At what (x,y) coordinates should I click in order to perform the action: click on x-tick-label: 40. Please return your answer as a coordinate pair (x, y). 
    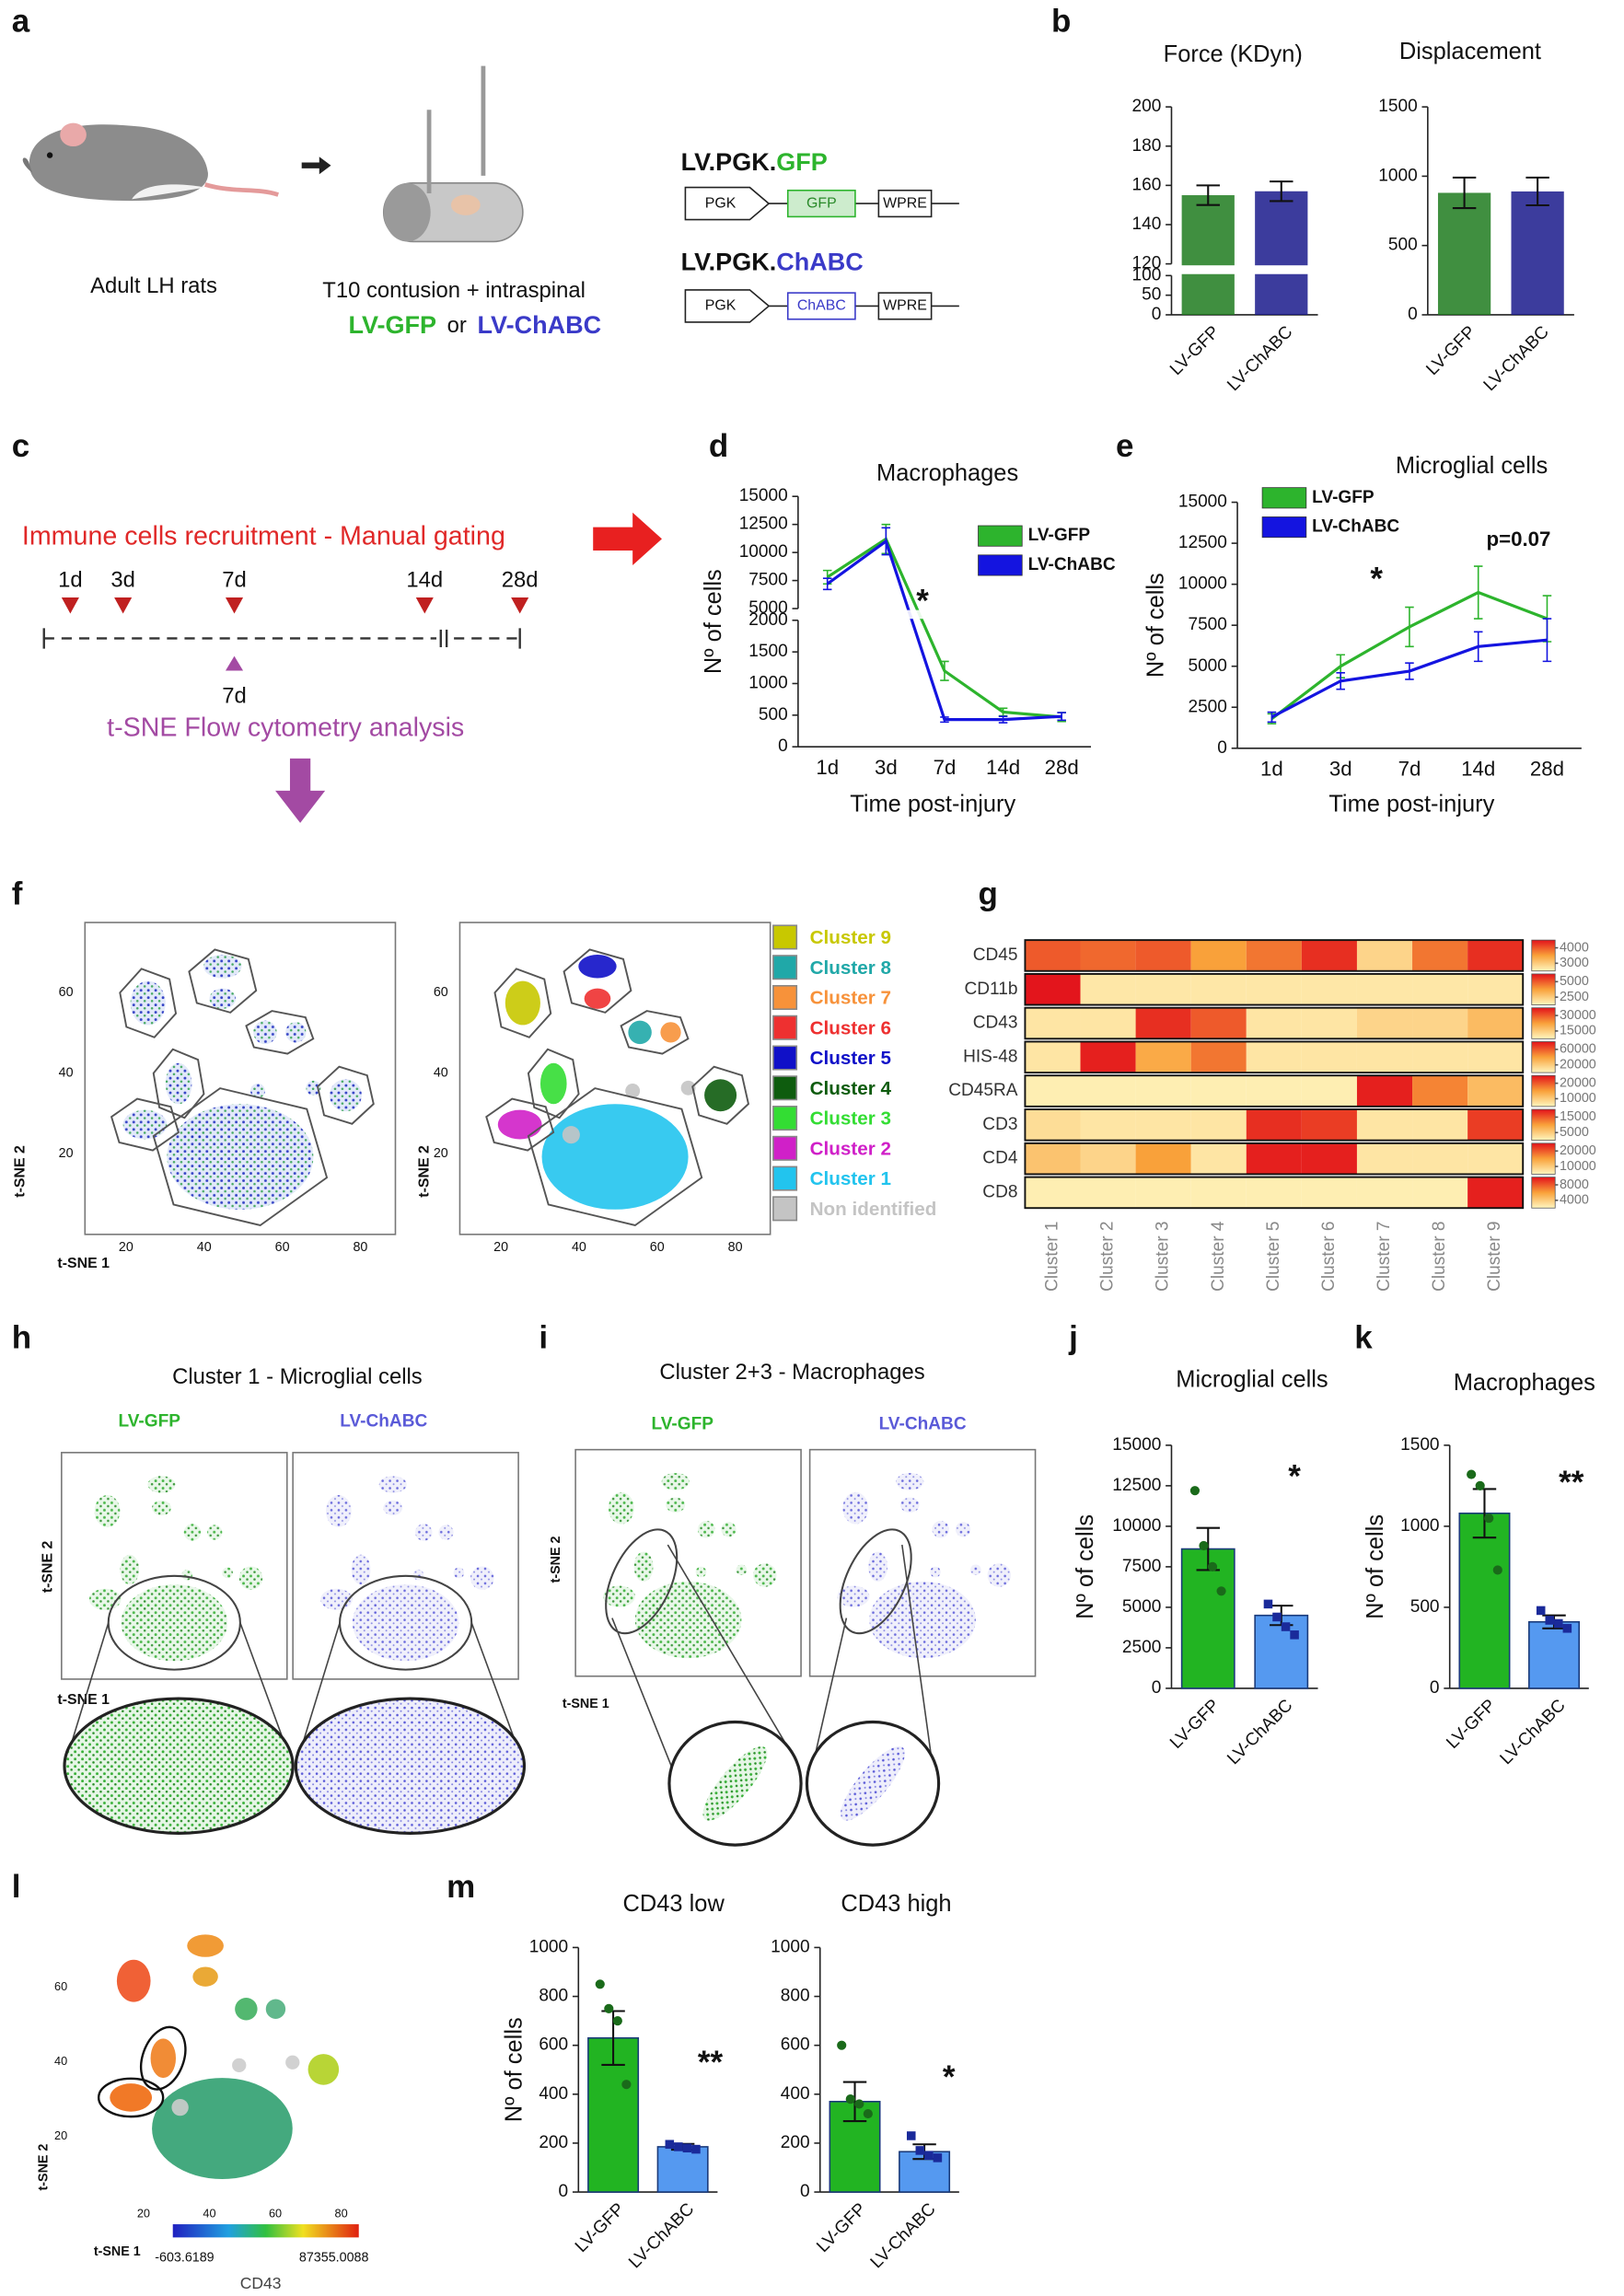
    Looking at the image, I should click on (209, 2213).